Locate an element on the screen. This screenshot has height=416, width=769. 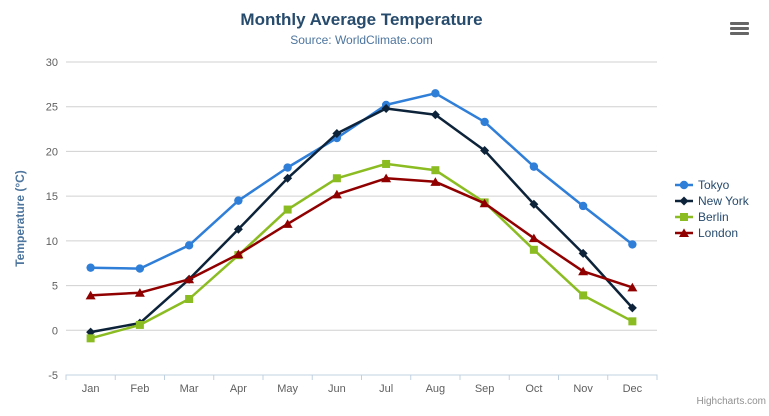
legend-item-tokyo: Tokyo is located at coordinates (712, 185).